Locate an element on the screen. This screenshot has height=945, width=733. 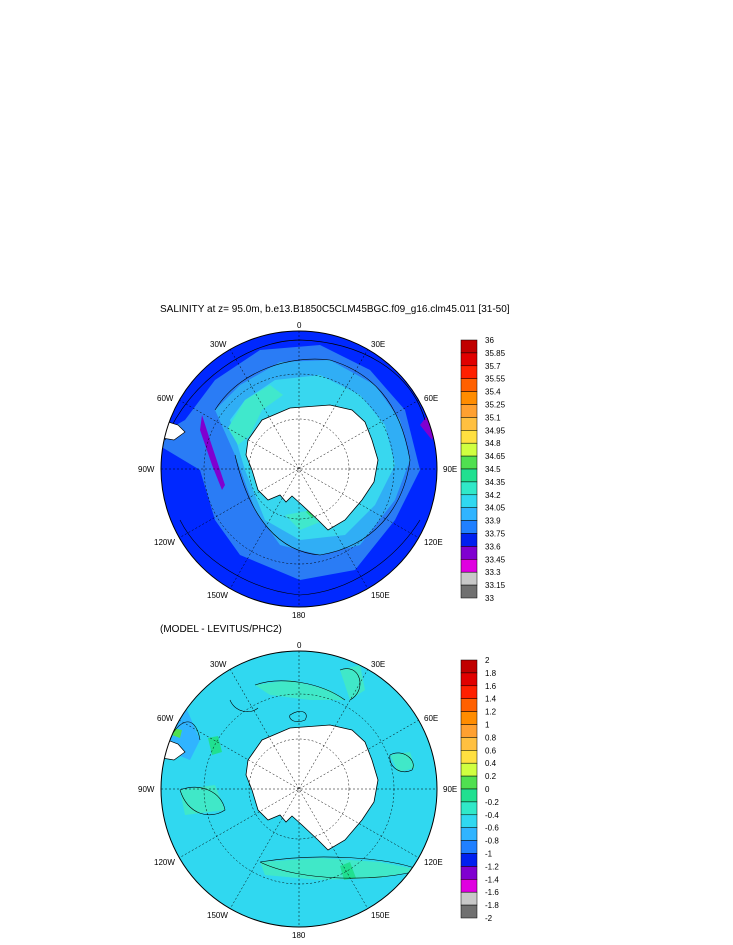
top-colorbar-label: 35.1 is located at coordinates (493, 417).